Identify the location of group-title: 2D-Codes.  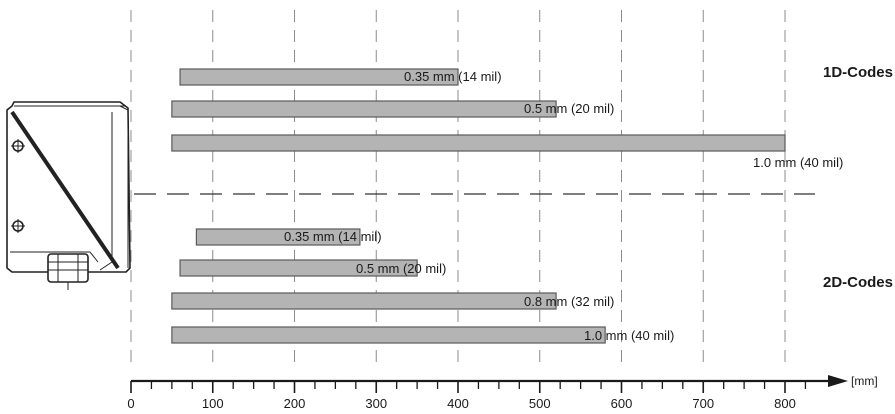
(858, 282).